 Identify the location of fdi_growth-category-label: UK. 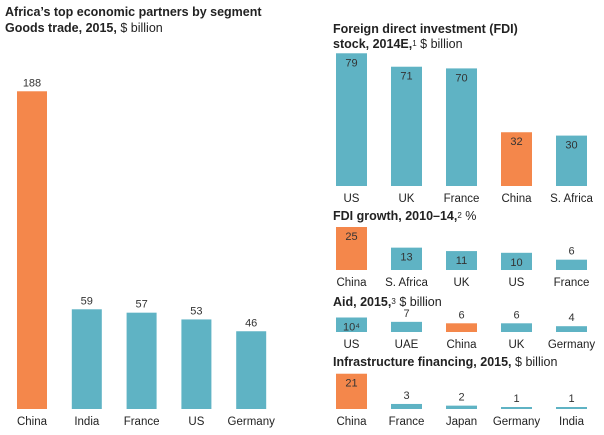
(462, 283).